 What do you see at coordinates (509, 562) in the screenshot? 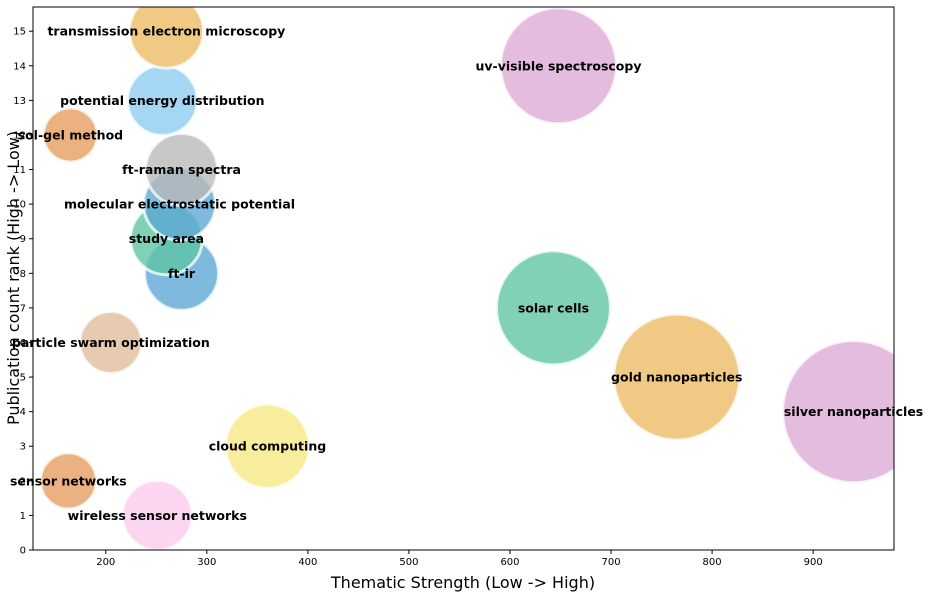
I see `x-tick-label: 600` at bounding box center [509, 562].